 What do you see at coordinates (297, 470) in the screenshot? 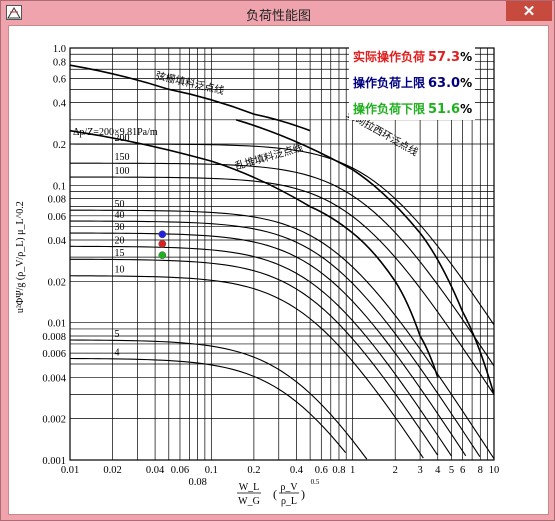
I see `x-tick-label: 0.4` at bounding box center [297, 470].